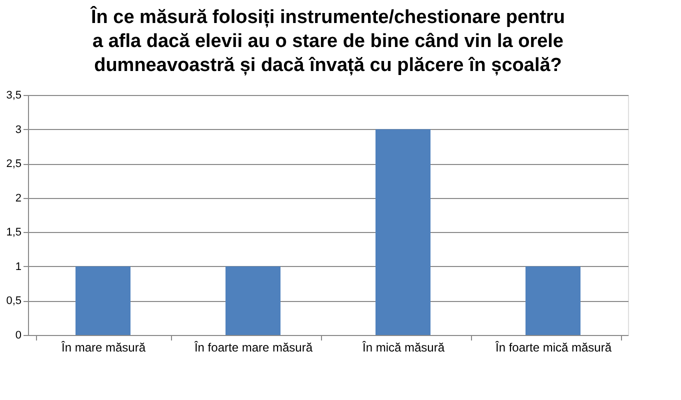 The image size is (681, 400). I want to click on y-tick-label: 0,5, so click(14, 301).